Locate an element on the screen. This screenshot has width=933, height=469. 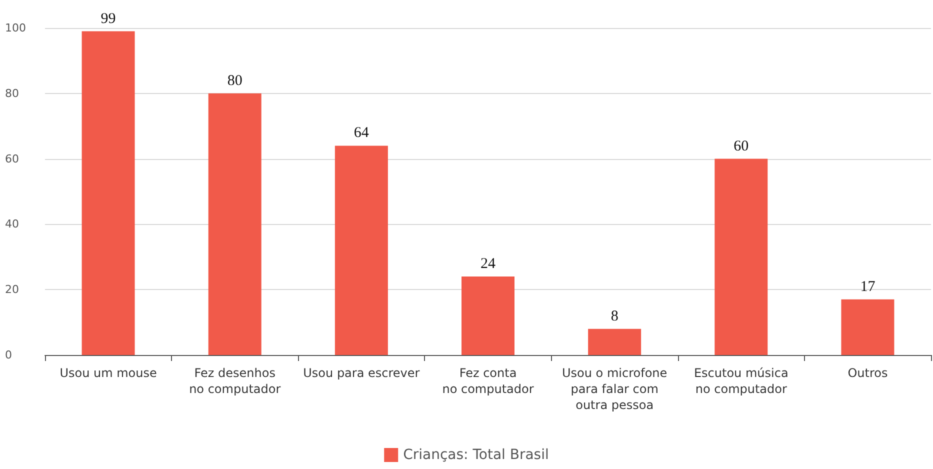
y-tick-label: 60 is located at coordinates (12, 159).